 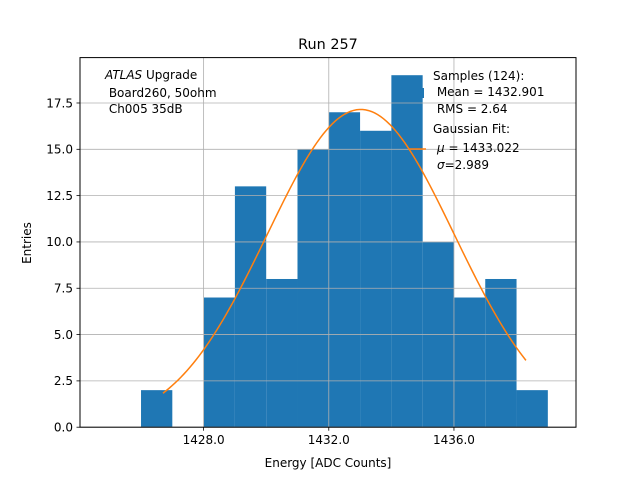 I want to click on y-tick-label: 15.0, so click(x=59, y=150).